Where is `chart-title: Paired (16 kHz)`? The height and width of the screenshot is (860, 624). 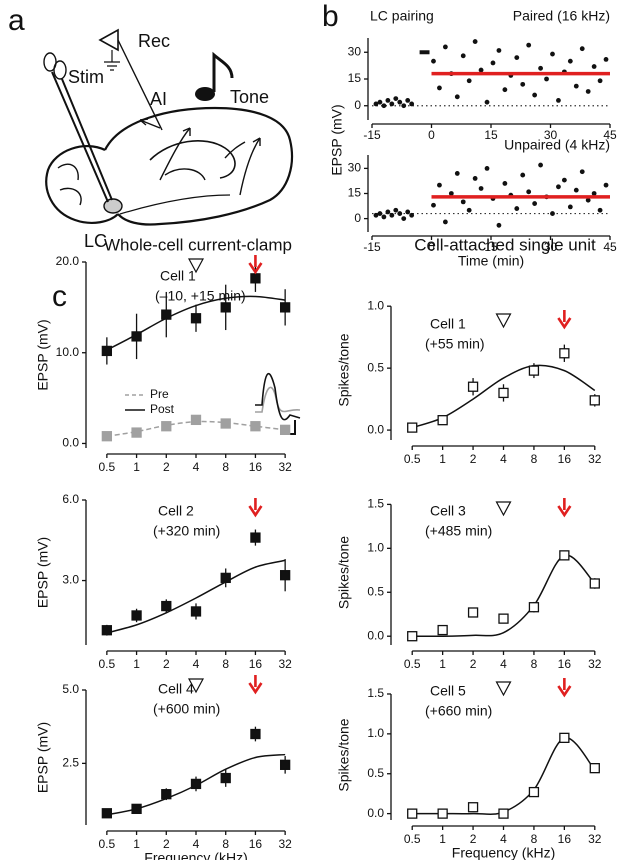 chart-title: Paired (16 kHz) is located at coordinates (561, 16).